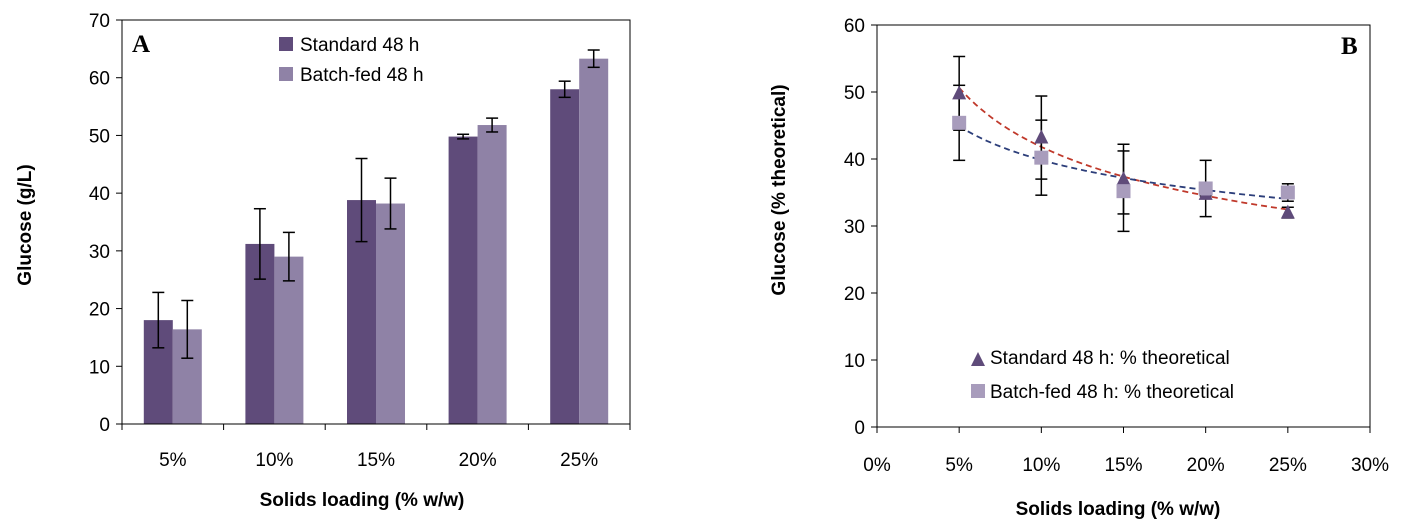 This screenshot has width=1415, height=521. I want to click on chart-a-legend-label-standard: Standard 48 h, so click(359, 45).